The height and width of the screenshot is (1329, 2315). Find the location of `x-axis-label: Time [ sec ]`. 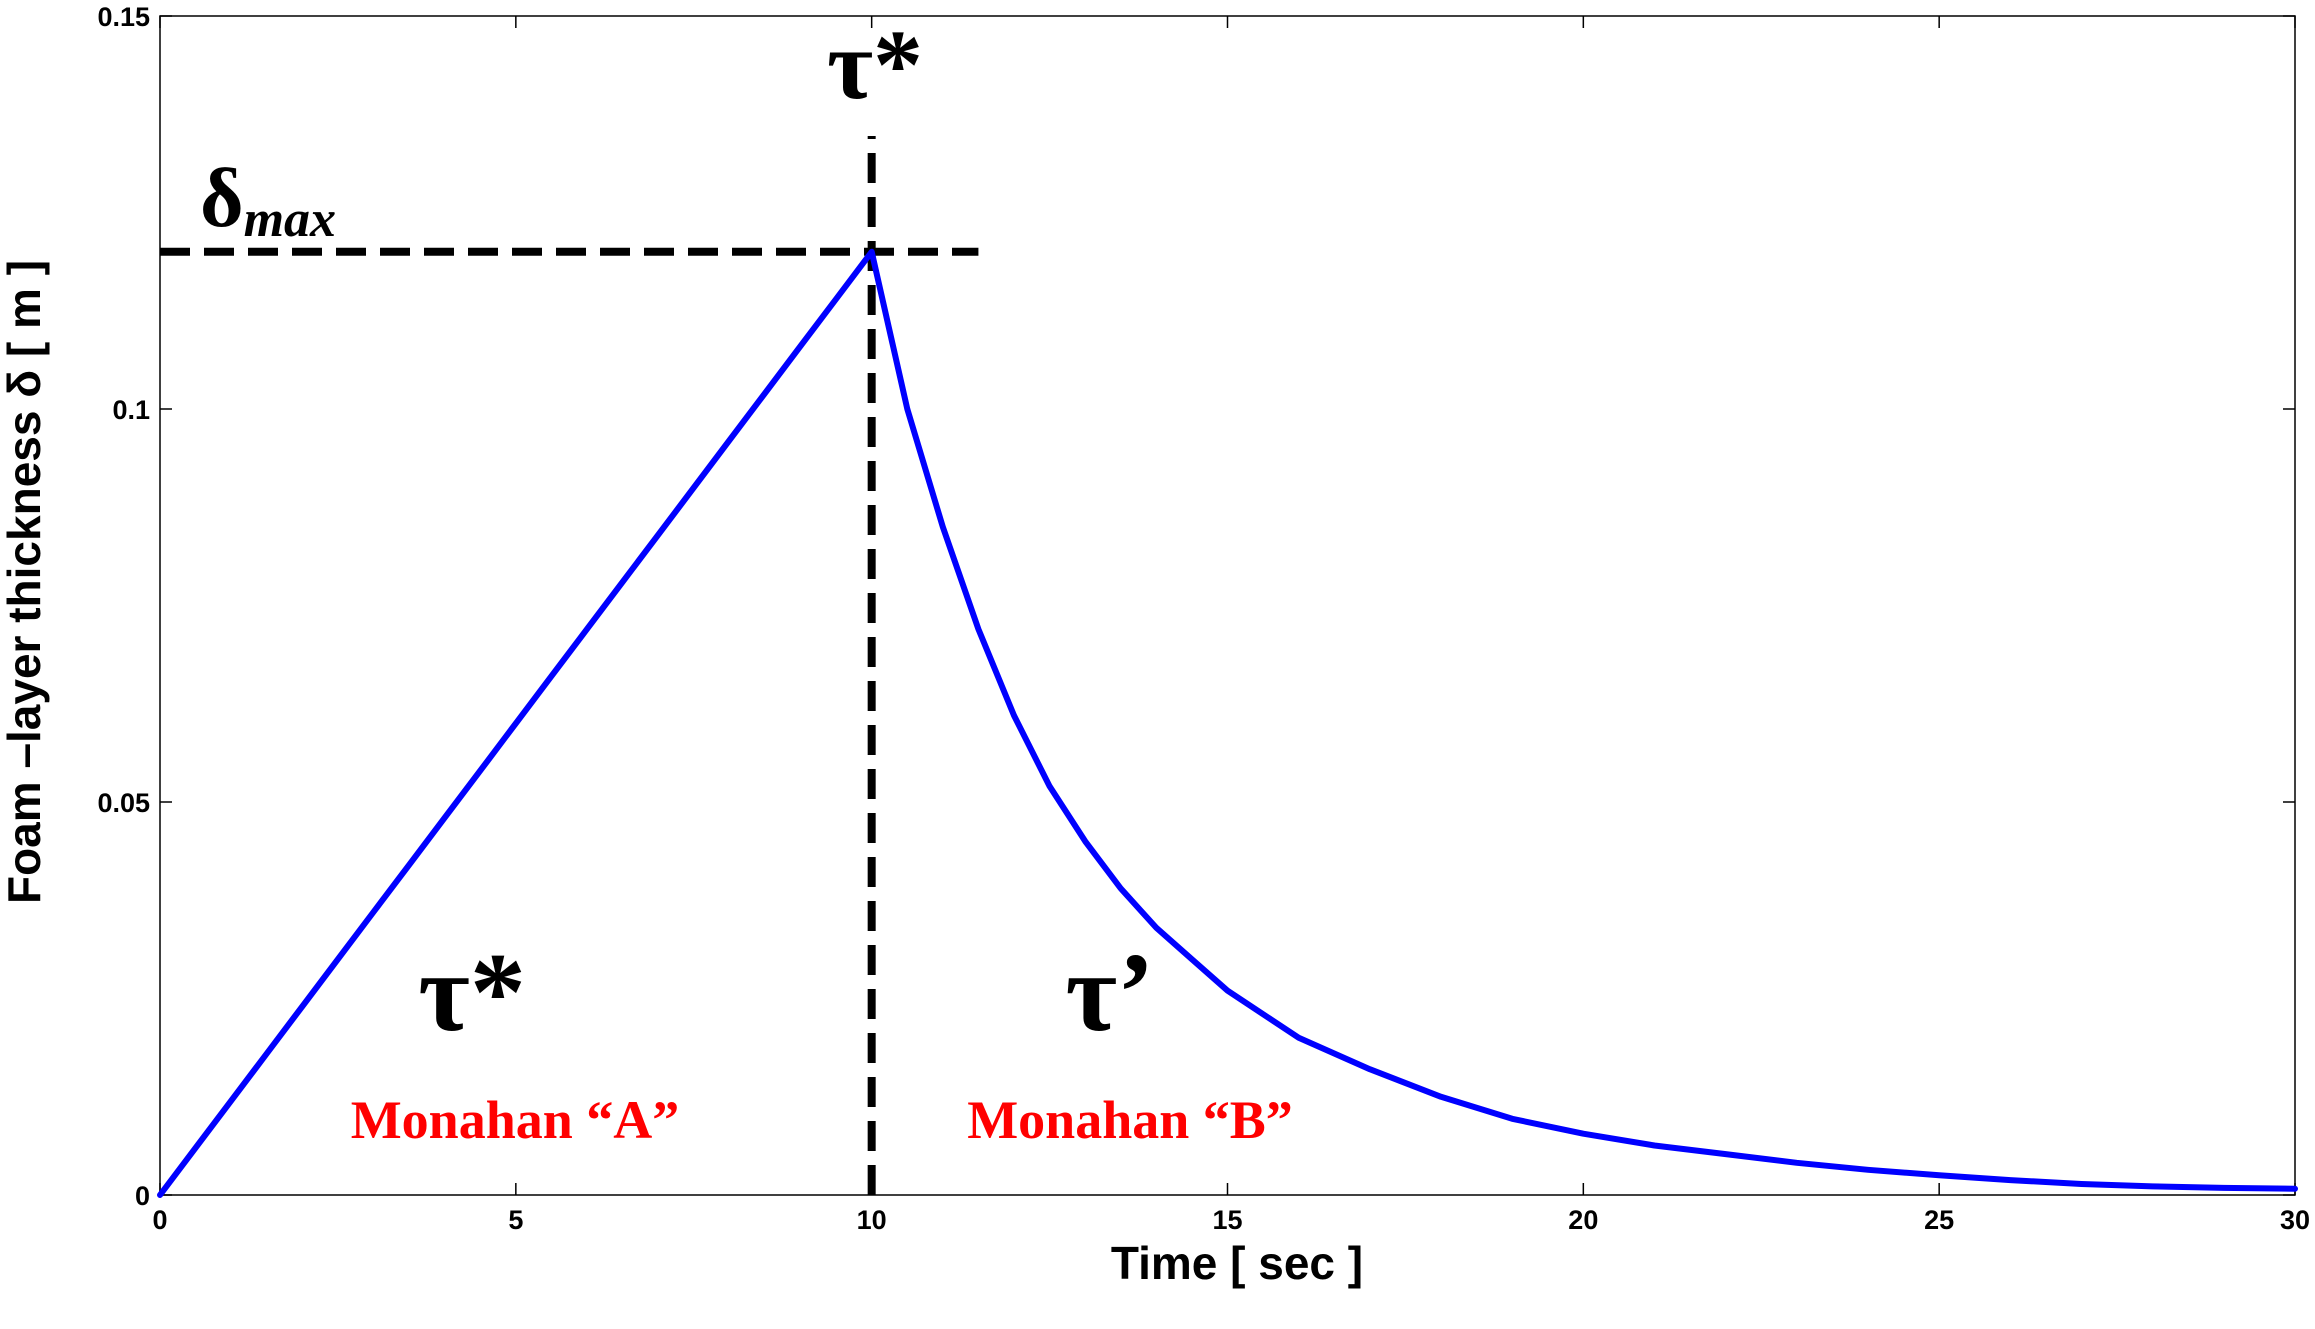

x-axis-label: Time [ sec ] is located at coordinates (1237, 1263).